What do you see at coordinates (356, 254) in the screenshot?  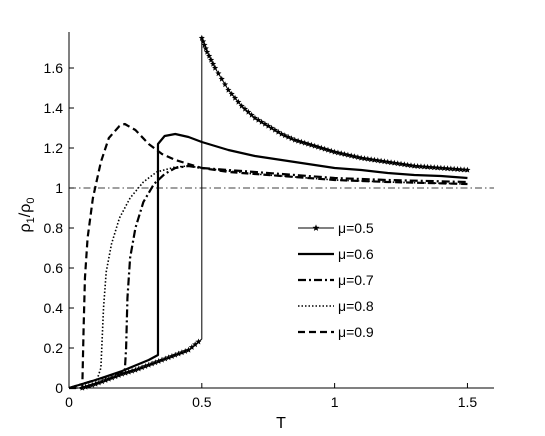 I see `legend-label: μ=0.6` at bounding box center [356, 254].